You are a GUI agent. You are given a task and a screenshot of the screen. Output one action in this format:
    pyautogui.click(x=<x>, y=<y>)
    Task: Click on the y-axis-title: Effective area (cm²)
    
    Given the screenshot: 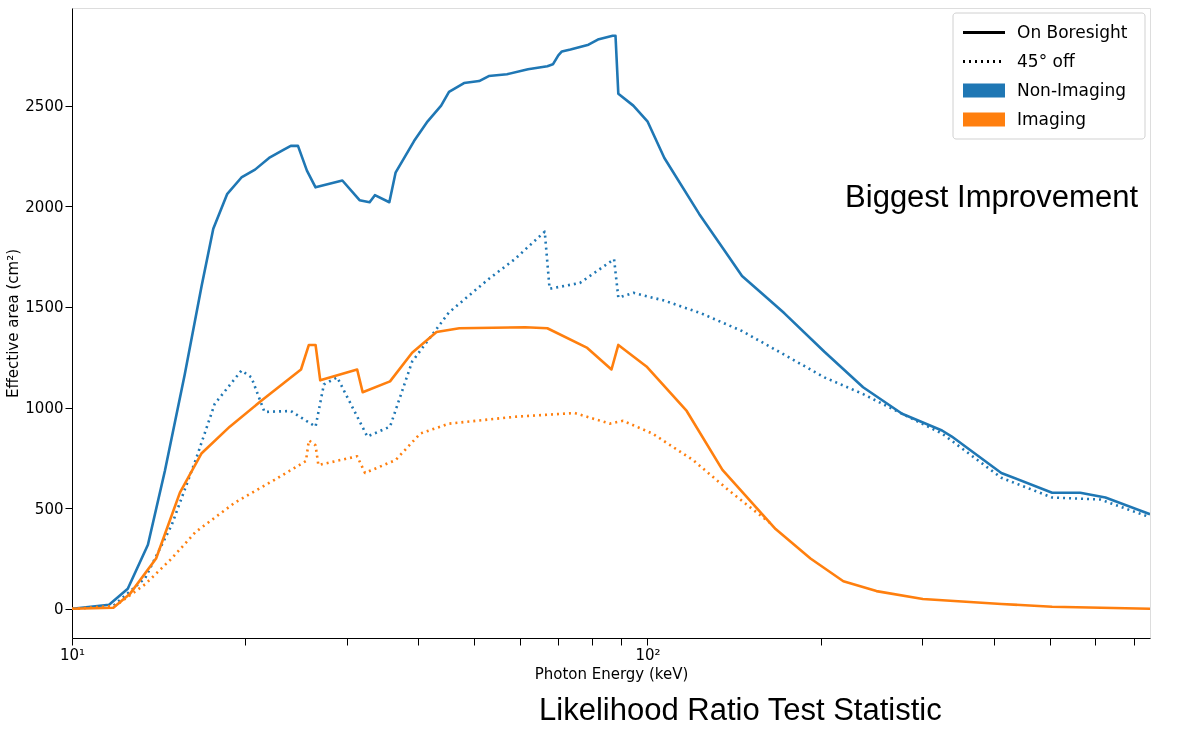 What is the action you would take?
    pyautogui.click(x=13, y=323)
    